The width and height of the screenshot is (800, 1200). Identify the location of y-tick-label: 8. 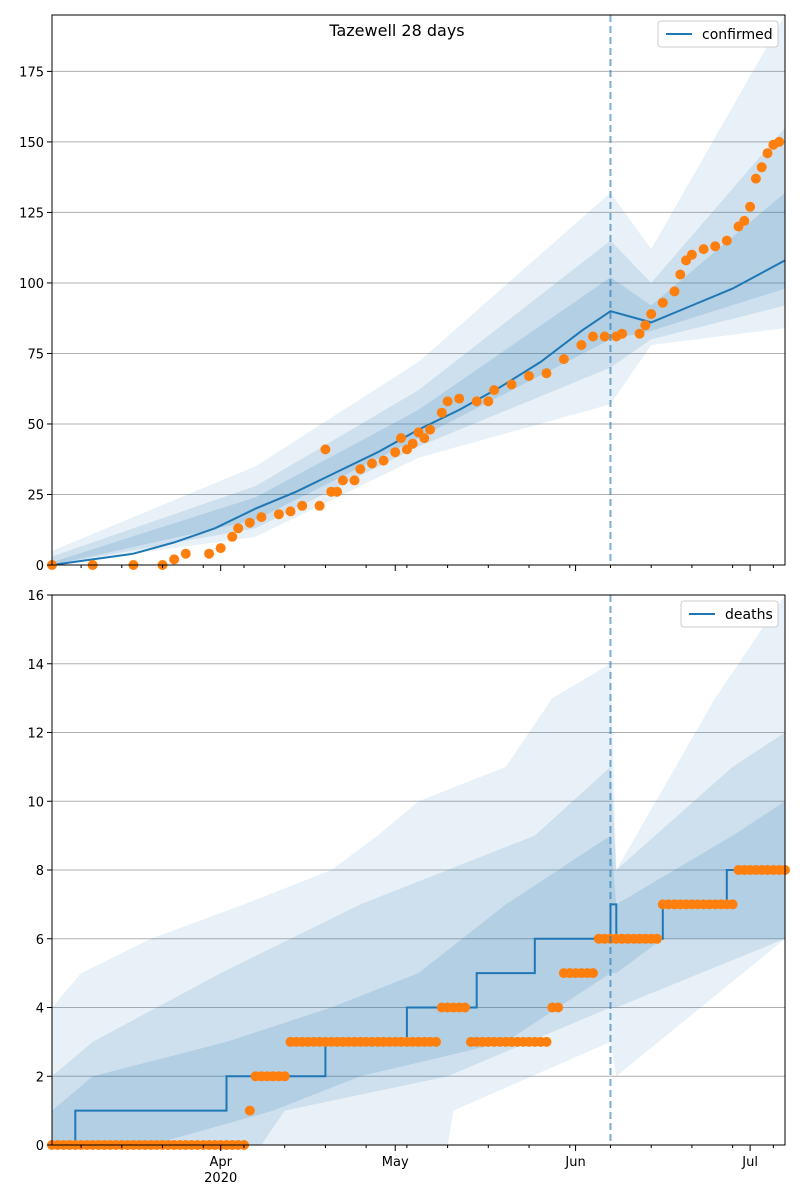
(40, 871).